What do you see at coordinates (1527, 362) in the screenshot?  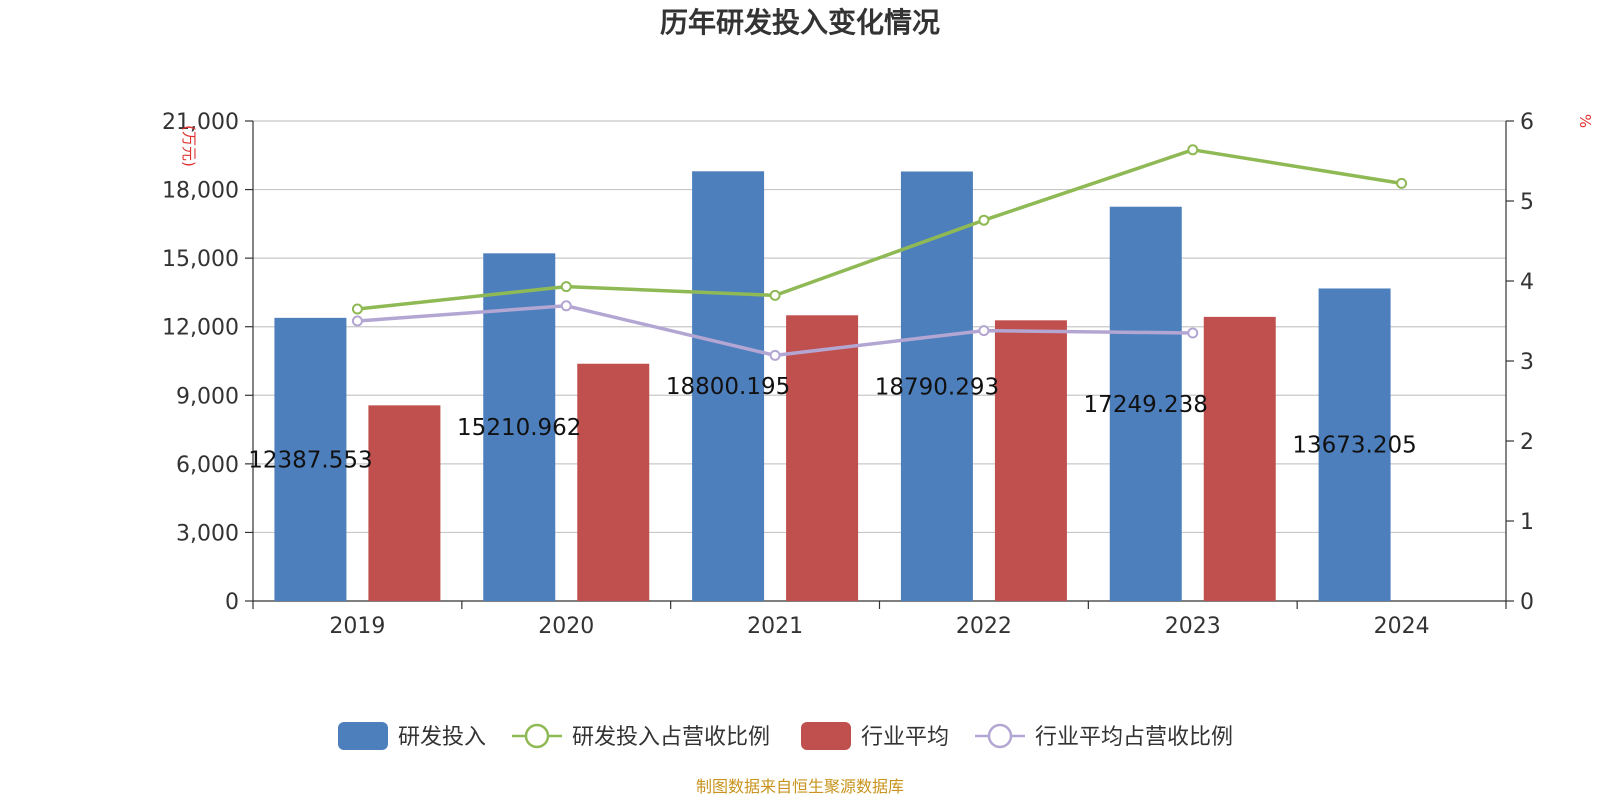 I see `right-tick-label: 3` at bounding box center [1527, 362].